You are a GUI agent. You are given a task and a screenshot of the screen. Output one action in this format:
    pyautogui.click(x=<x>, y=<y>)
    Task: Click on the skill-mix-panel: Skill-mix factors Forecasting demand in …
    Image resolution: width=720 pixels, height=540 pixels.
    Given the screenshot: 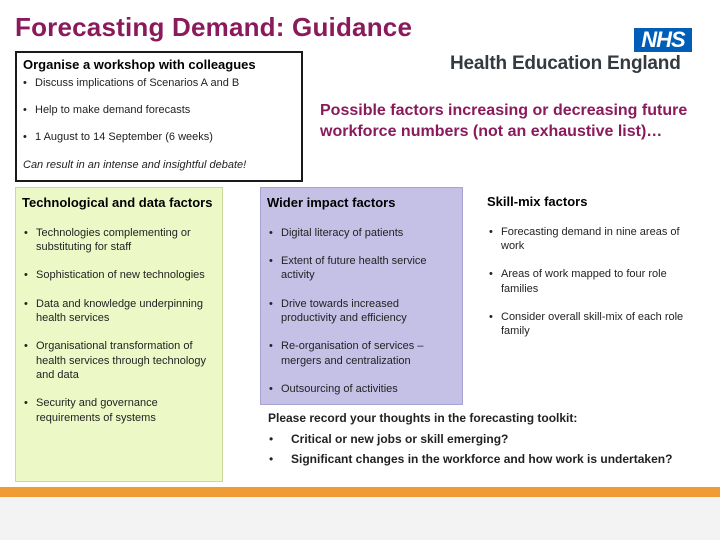 What is the action you would take?
    pyautogui.click(x=592, y=289)
    